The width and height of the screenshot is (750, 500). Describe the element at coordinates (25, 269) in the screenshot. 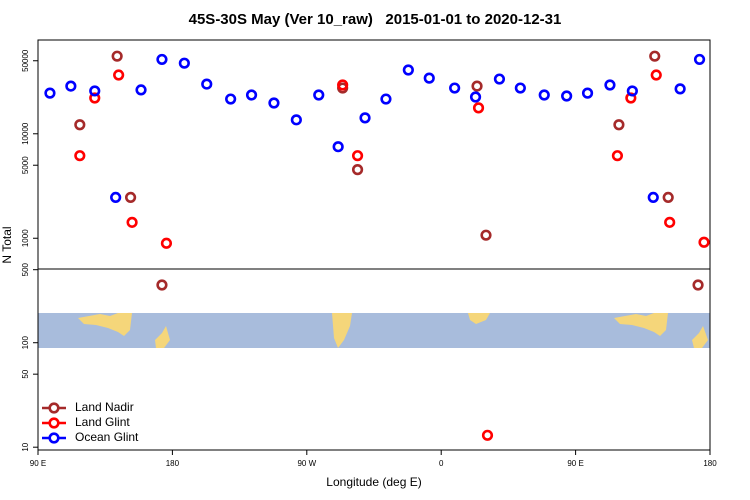

I see `y-tick-label: 500` at that location.